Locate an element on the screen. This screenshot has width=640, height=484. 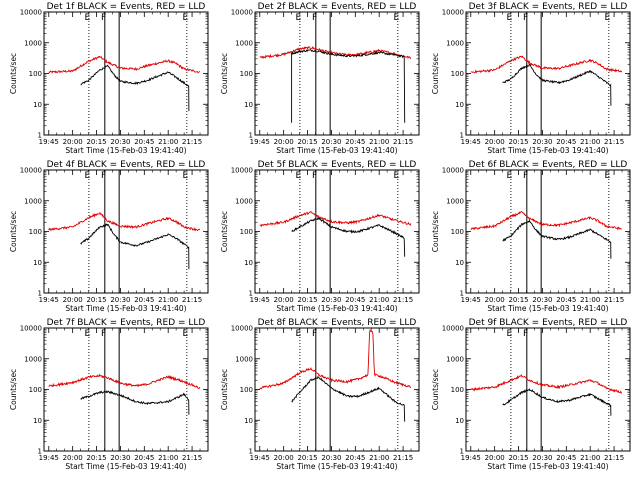
panel-title: Det 1f BLACK = Events, RED = LLD is located at coordinates (126, 7).